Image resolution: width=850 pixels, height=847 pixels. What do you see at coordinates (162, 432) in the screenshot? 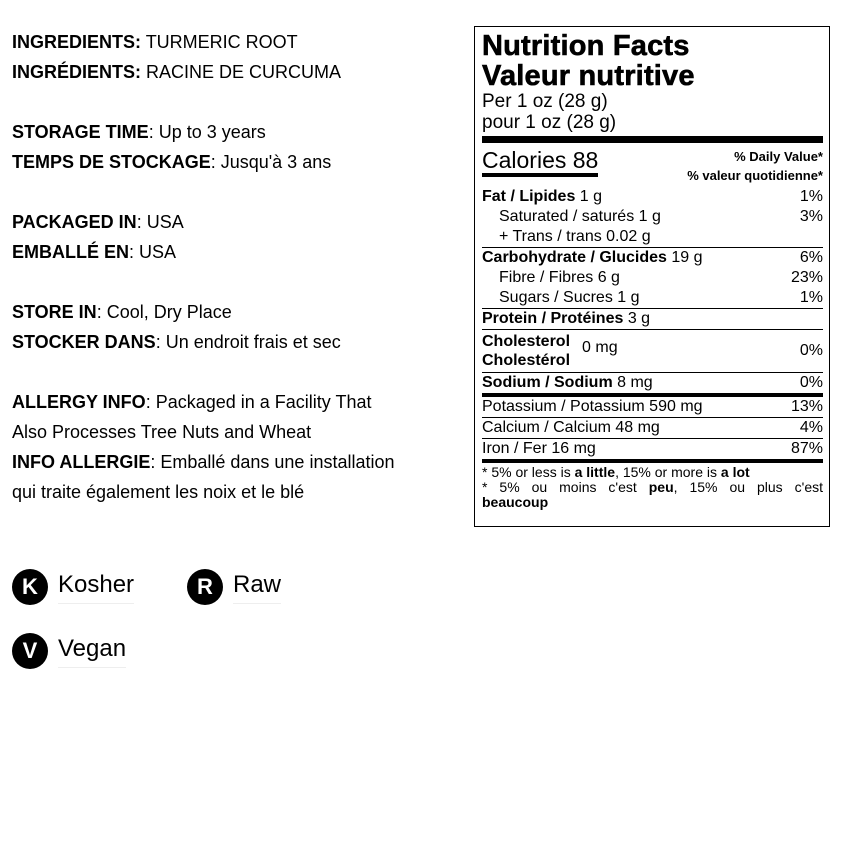
I see `allergy-info-en-2: Also Processes Tree Nuts and Wheat` at bounding box center [162, 432].